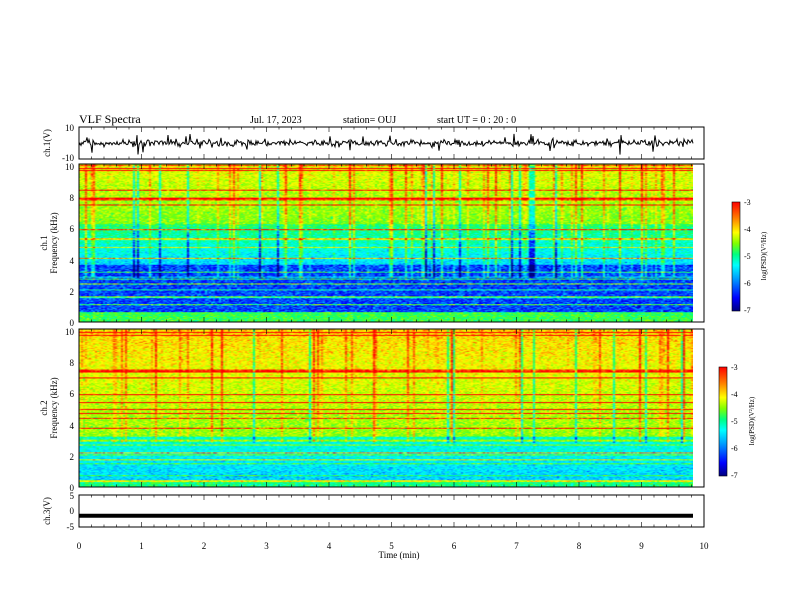 The height and width of the screenshot is (612, 792). Describe the element at coordinates (705, 546) in the screenshot. I see `xtick-10: 10` at that location.